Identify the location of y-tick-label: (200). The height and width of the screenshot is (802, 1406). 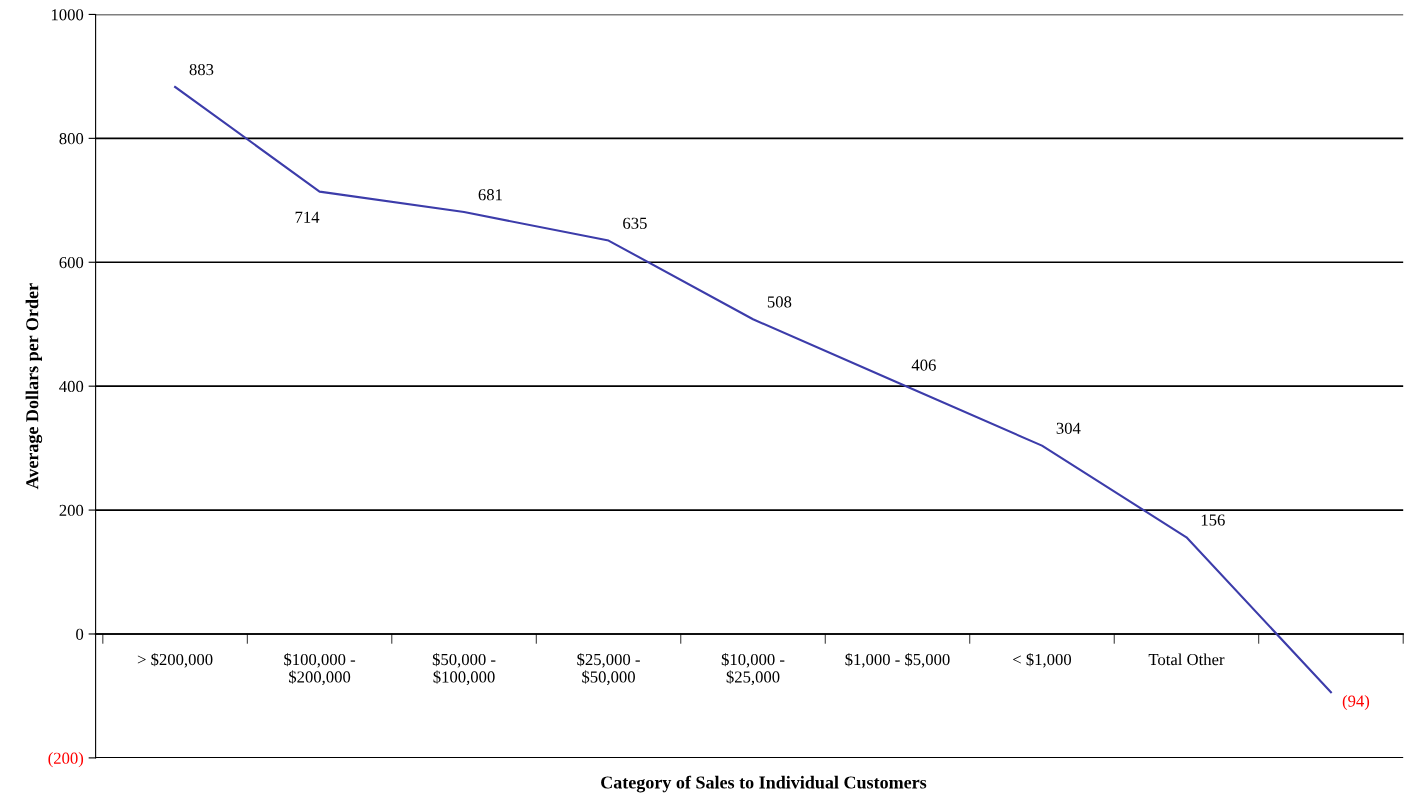
(66, 760).